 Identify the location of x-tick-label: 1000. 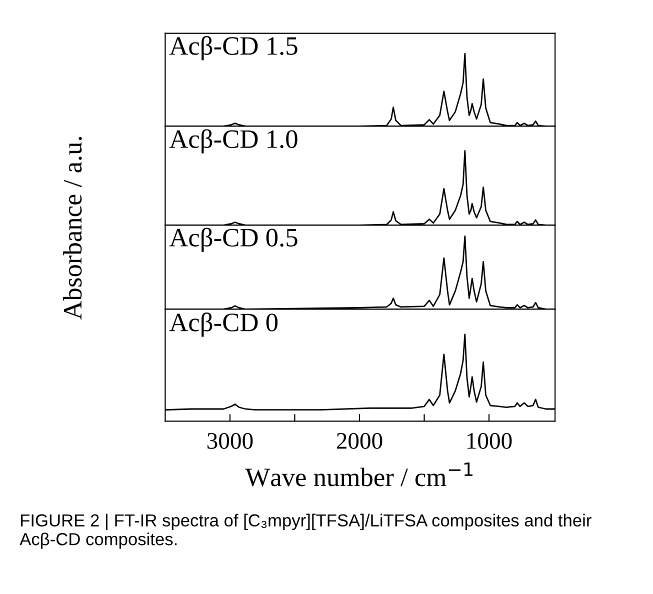
(489, 440).